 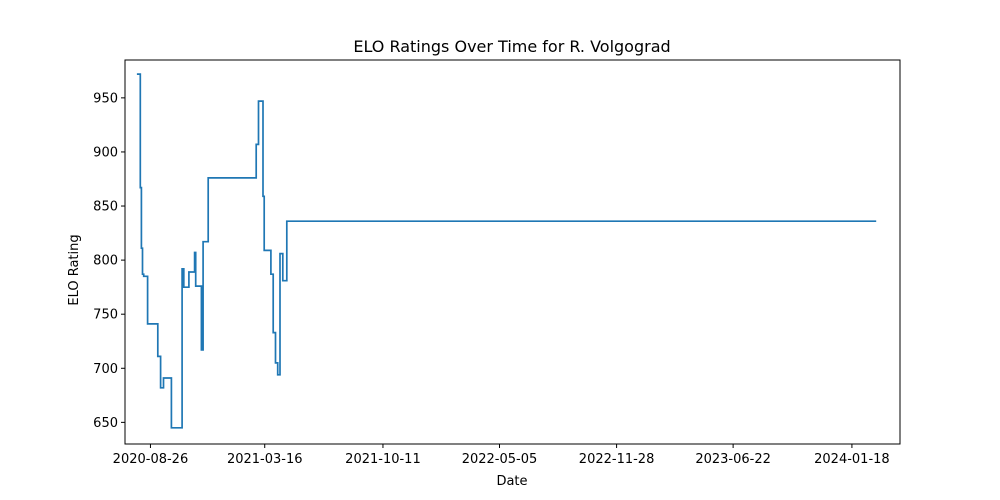 What do you see at coordinates (151, 459) in the screenshot?
I see `x-tick-label: 2020-08-26` at bounding box center [151, 459].